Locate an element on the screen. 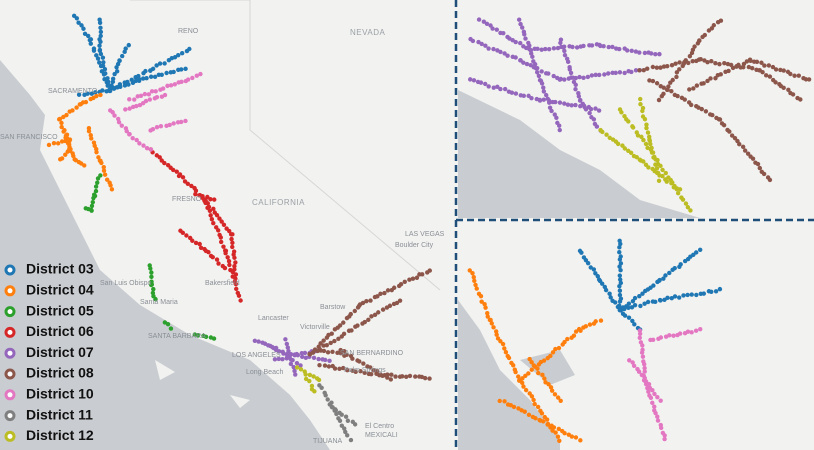 The height and width of the screenshot is (450, 814). place-label: El Centro is located at coordinates (379, 426).